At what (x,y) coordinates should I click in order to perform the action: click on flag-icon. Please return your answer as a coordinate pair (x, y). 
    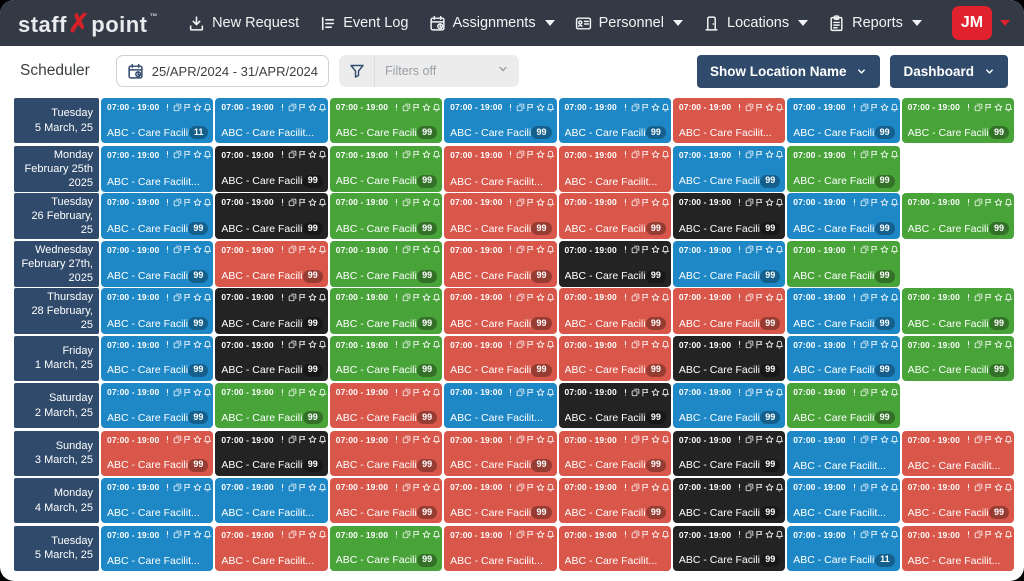
    Looking at the image, I should click on (645, 439).